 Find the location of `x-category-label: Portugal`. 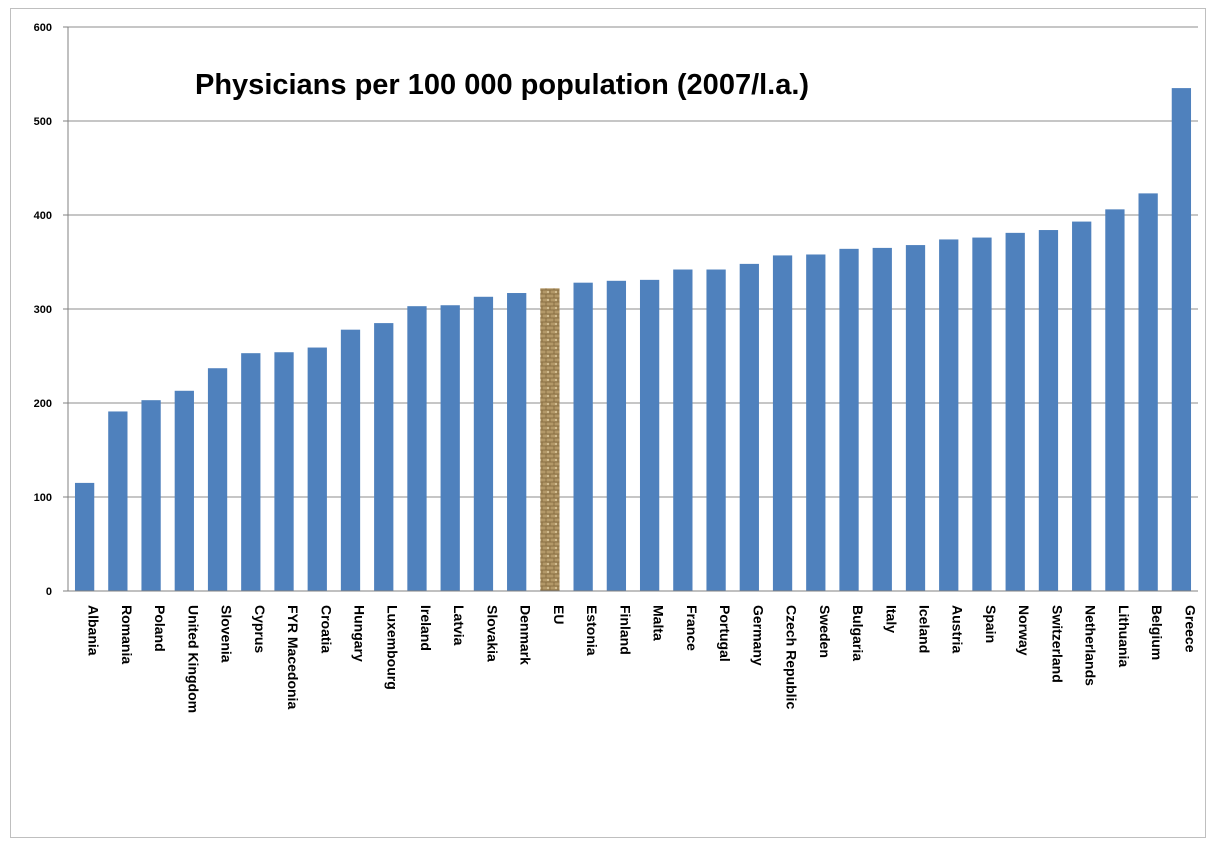

x-category-label: Portugal is located at coordinates (725, 633).